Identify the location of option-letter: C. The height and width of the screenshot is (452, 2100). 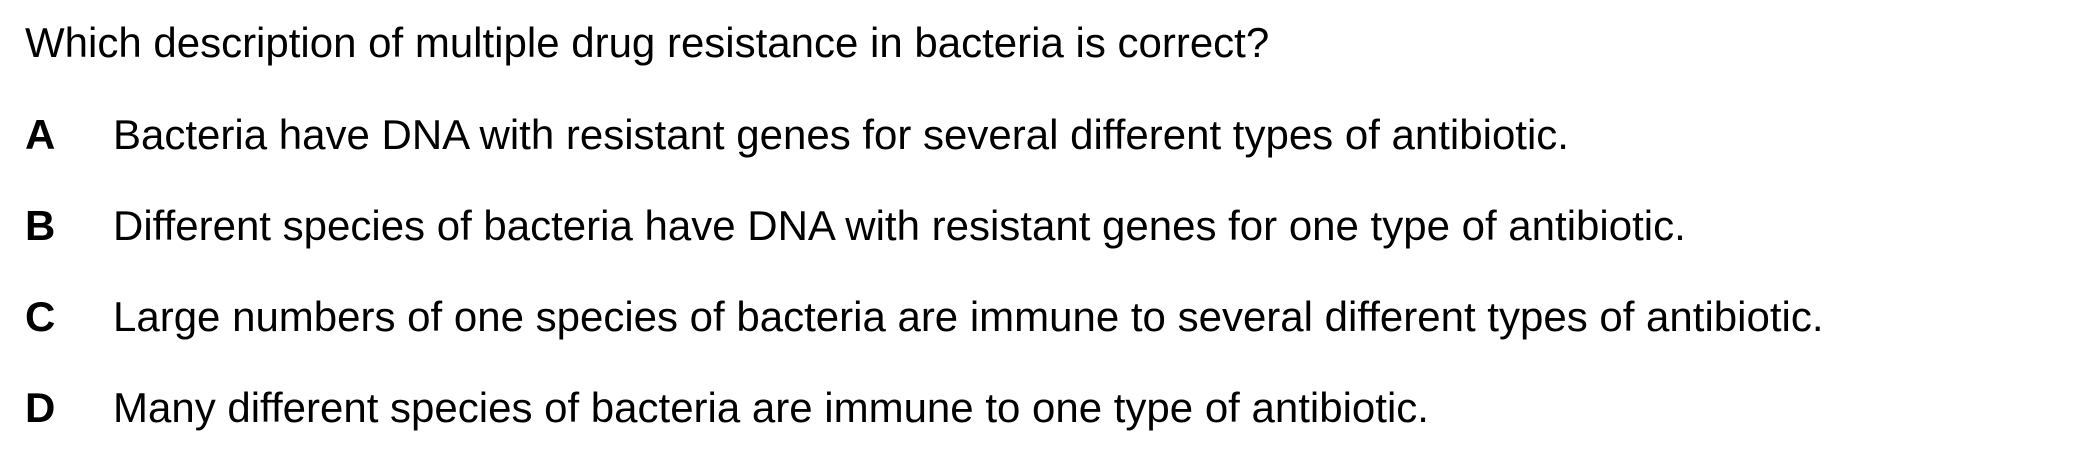
(40, 316).